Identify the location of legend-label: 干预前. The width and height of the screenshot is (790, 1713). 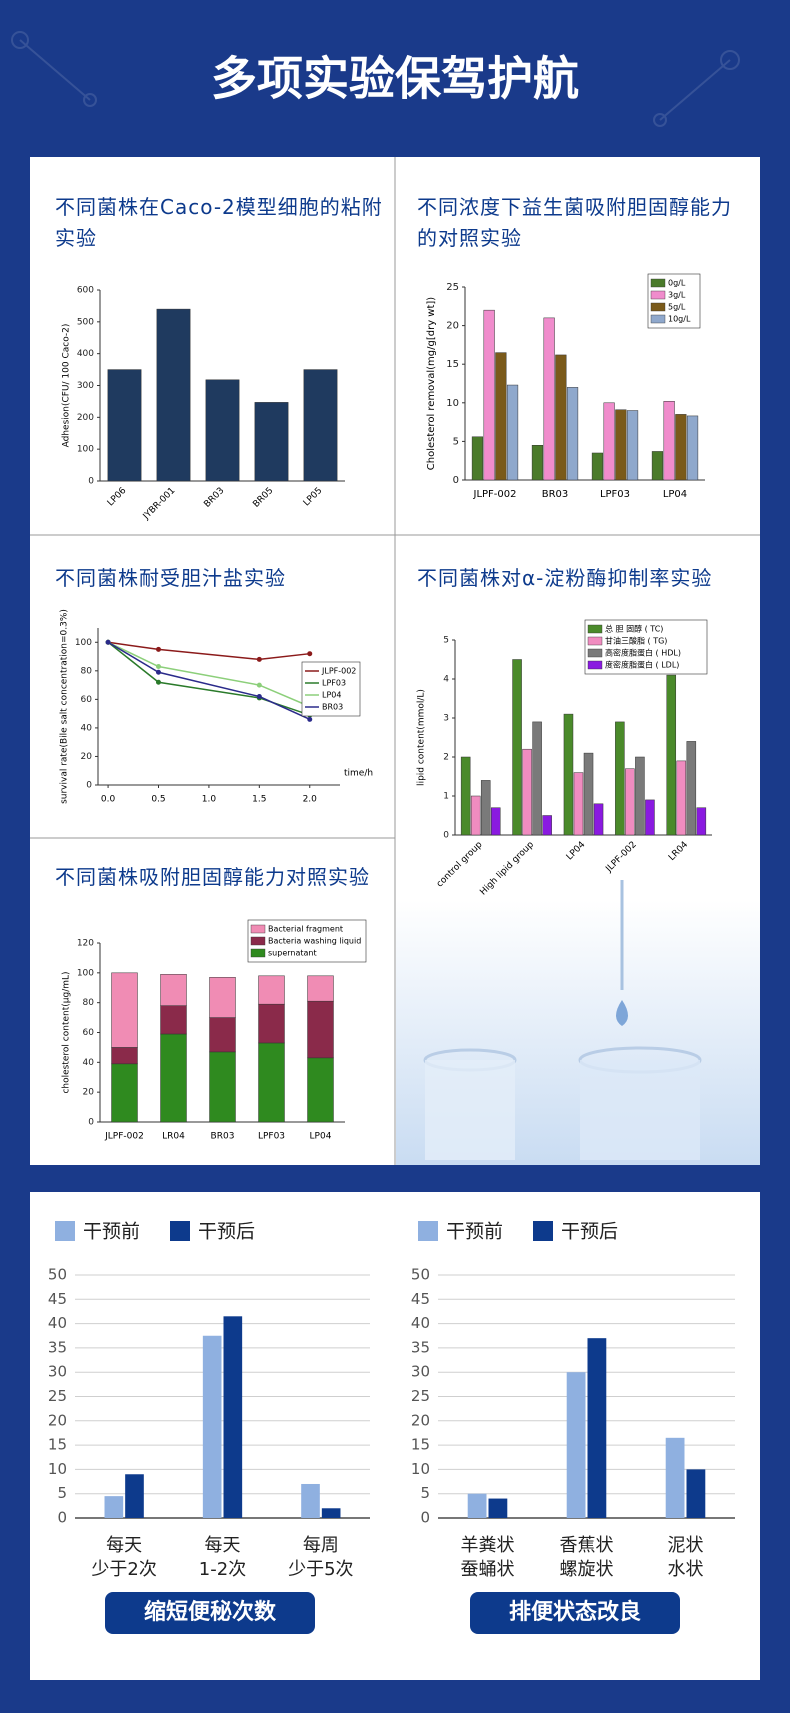
(111, 1232).